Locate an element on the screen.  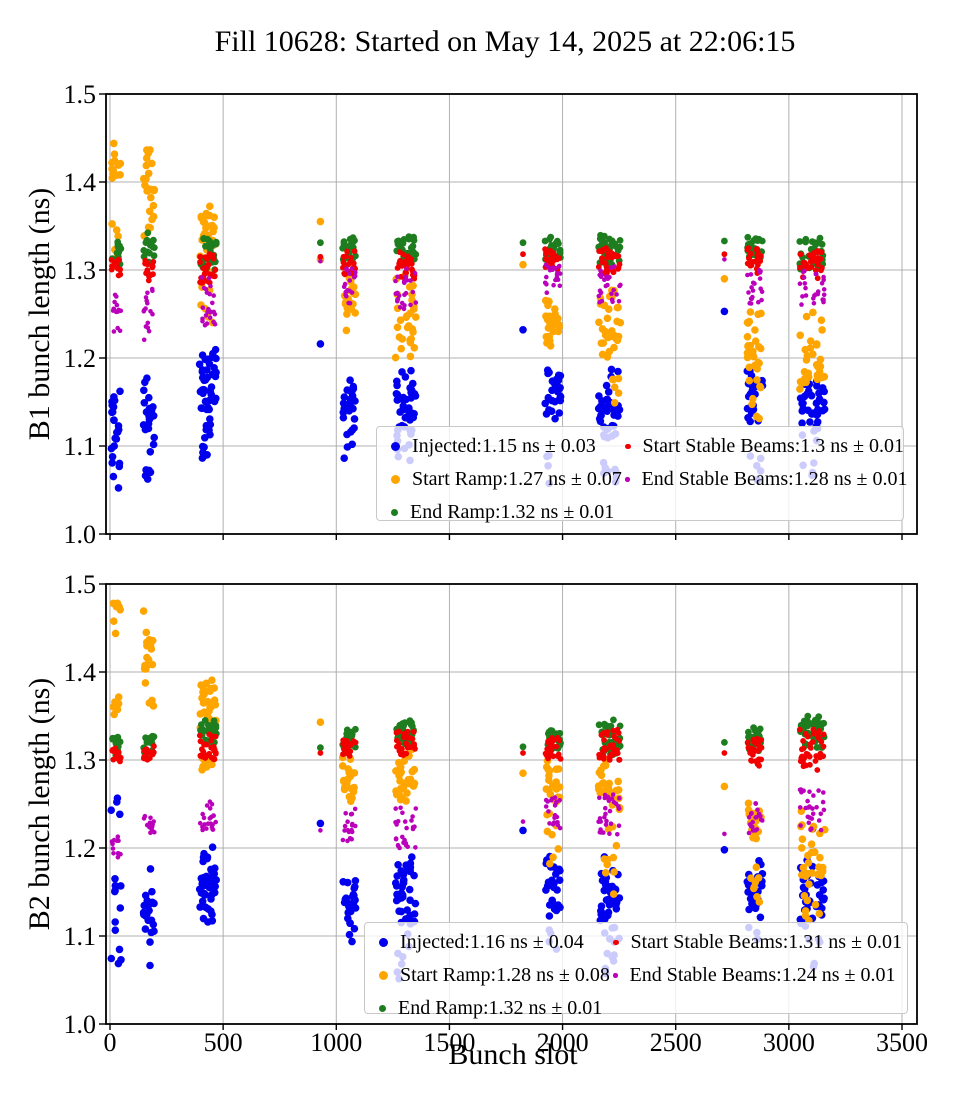
x-axis-label: Bunch slot is located at coordinates (513, 1054).